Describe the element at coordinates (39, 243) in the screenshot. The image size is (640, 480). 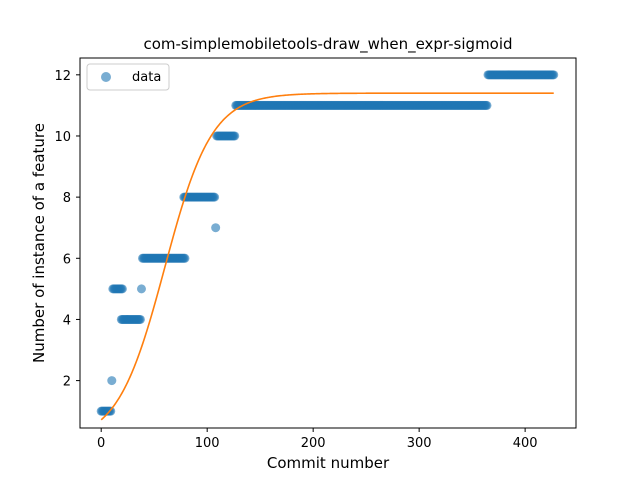
I see `y-axis-label: Number of instance of a feature` at that location.